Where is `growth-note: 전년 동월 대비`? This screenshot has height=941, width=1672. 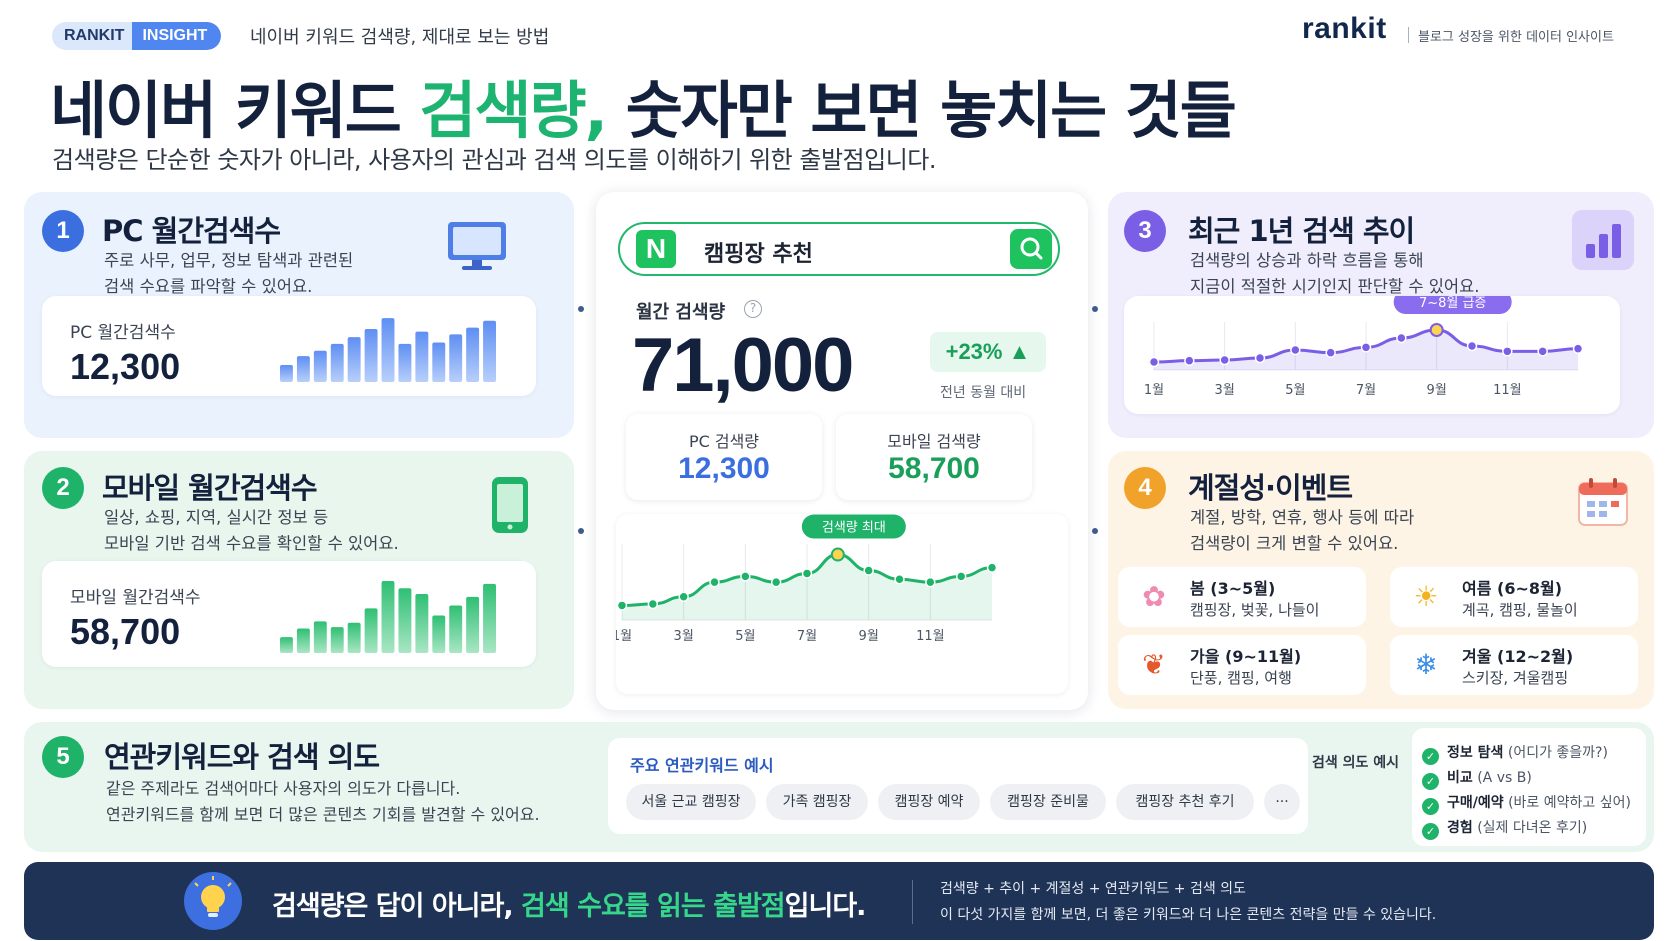
growth-note: 전년 동월 대비 is located at coordinates (983, 393).